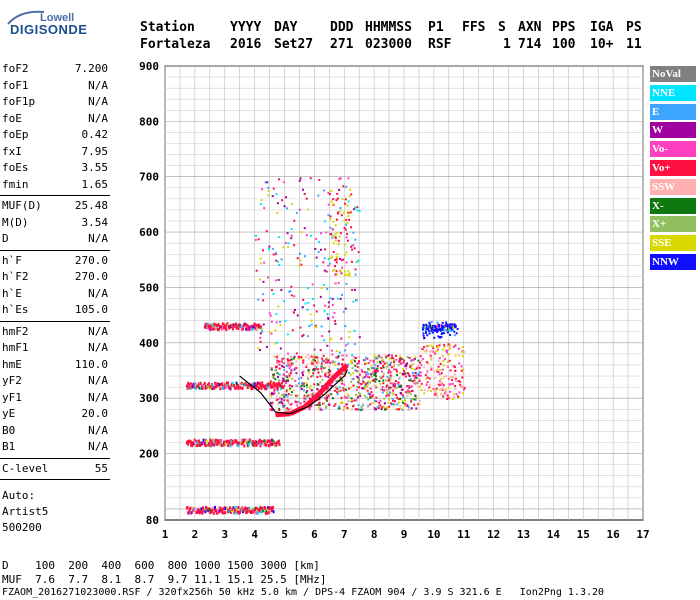 This screenshot has width=700, height=600. Describe the element at coordinates (55, 310) in the screenshot. I see `param-row: h`Es 105.0` at that location.